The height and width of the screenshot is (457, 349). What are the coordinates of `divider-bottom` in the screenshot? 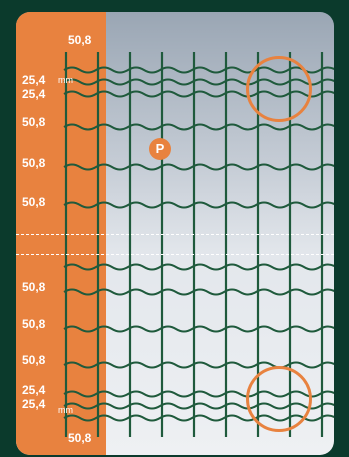 It's located at (175, 254).